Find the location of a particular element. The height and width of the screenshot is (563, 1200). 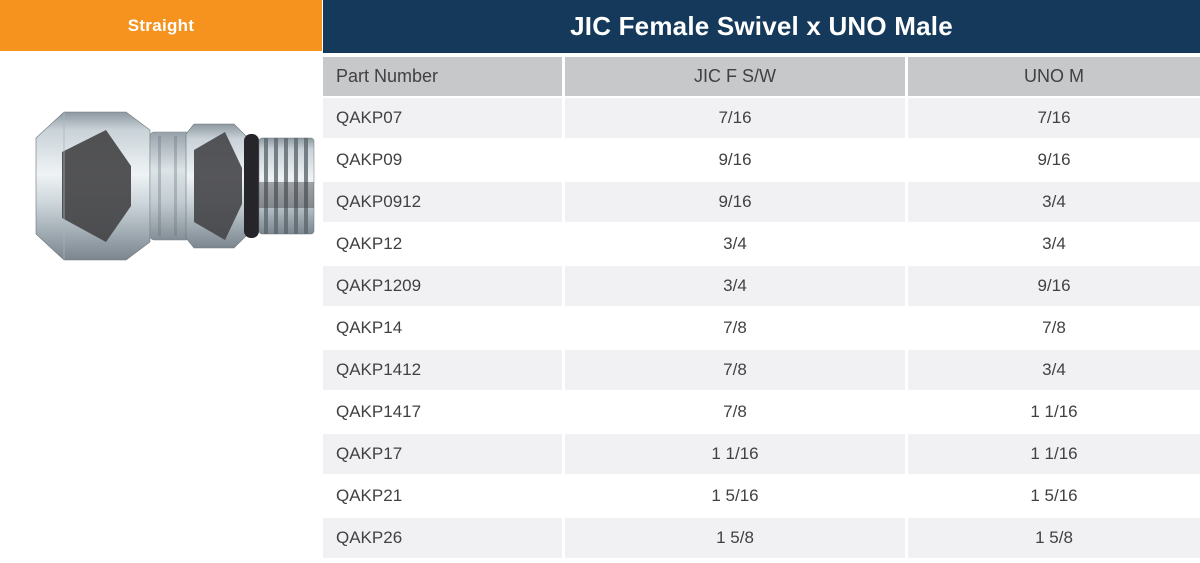

uno-size-cell: 7/16 is located at coordinates (1054, 118).